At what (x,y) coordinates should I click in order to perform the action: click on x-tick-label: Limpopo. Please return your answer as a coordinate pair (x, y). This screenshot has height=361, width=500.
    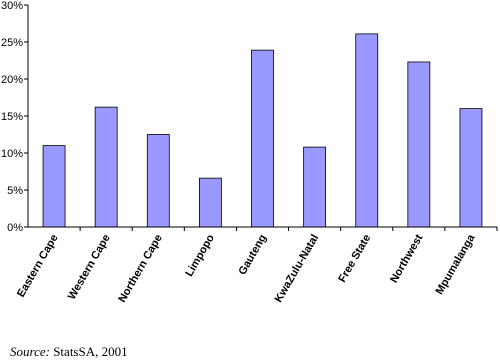
    Looking at the image, I should click on (200, 255).